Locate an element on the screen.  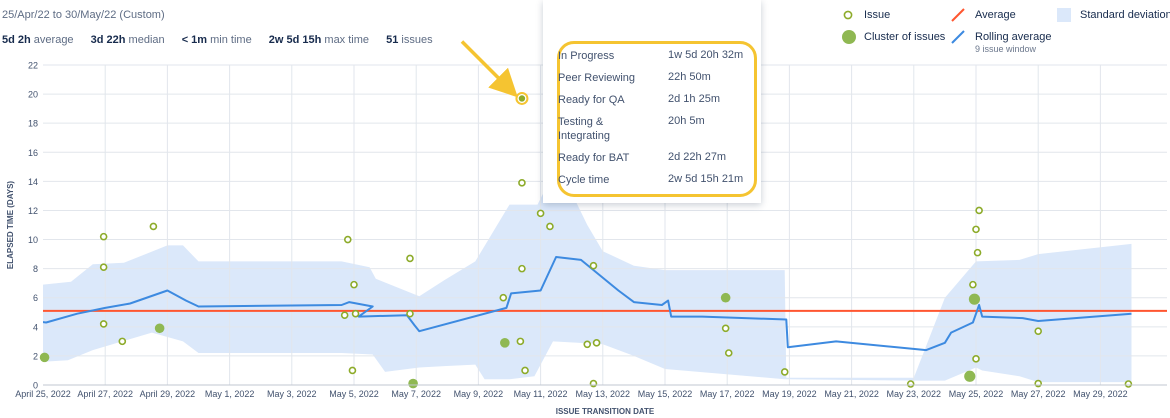
y-tick-label: 12 is located at coordinates (33, 211).